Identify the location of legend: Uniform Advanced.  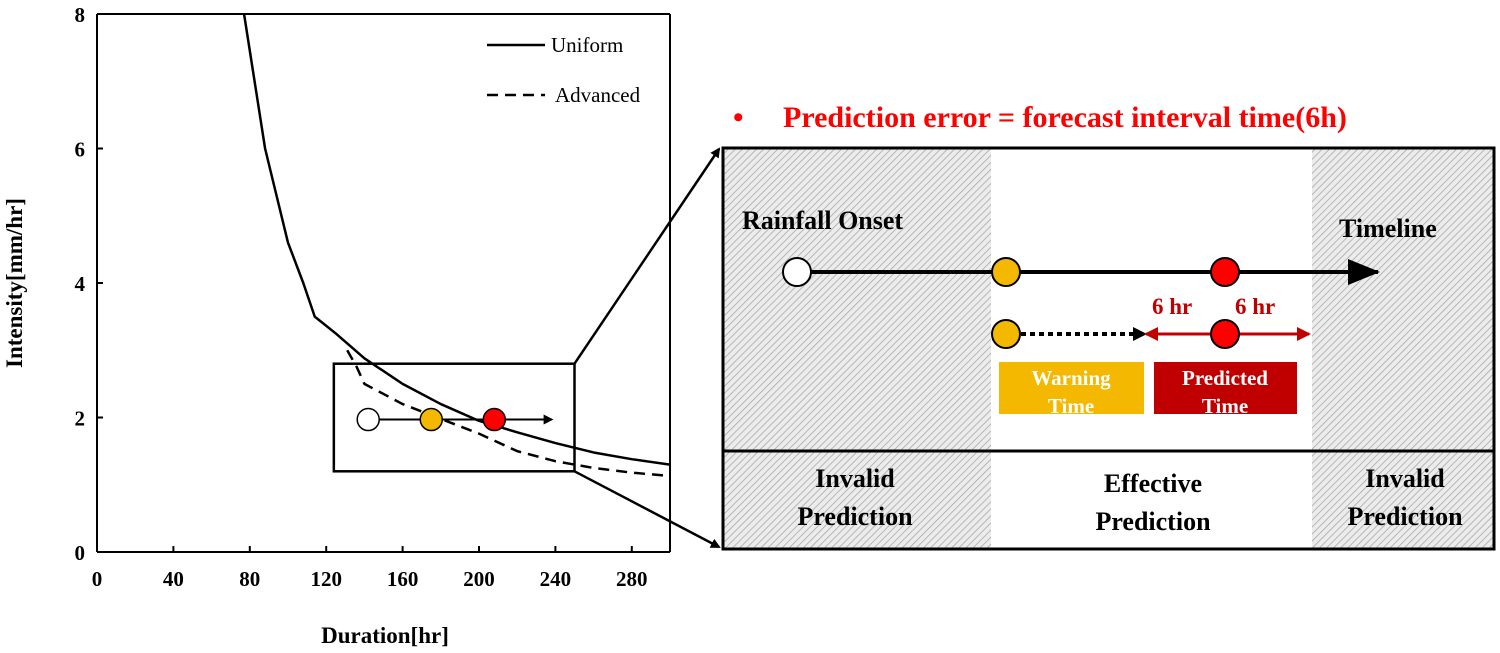
(564, 70).